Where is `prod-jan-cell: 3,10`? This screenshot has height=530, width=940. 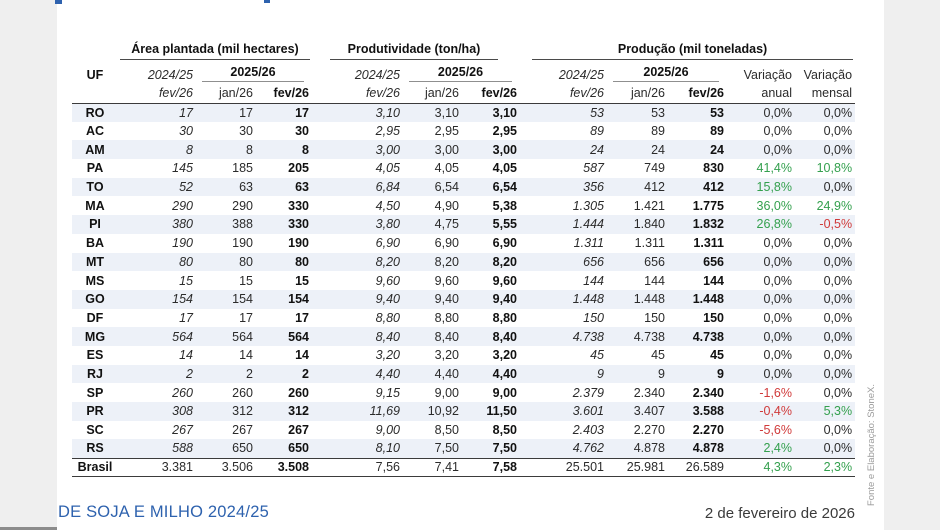
prod-jan-cell: 3,10 is located at coordinates (446, 112).